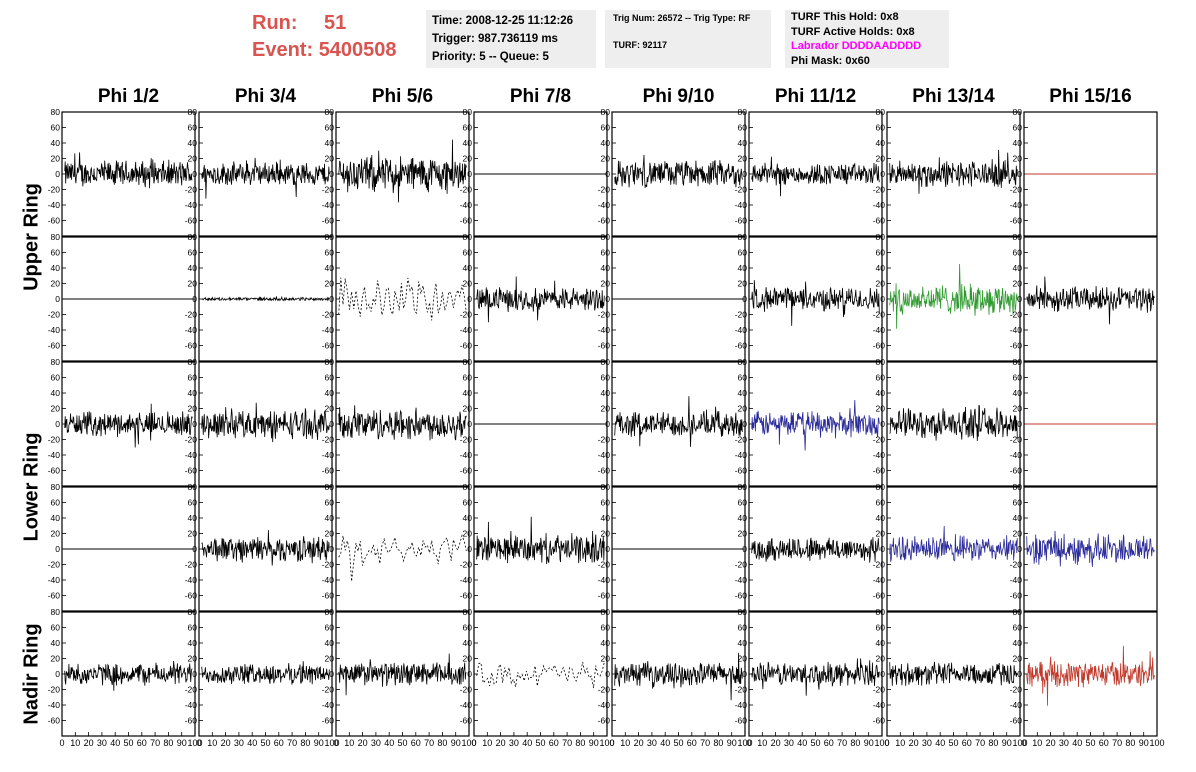 The width and height of the screenshot is (1196, 772). I want to click on panel-r2-c7: -60 -40 -20 0 20 40 60 80, so click(947, 297).